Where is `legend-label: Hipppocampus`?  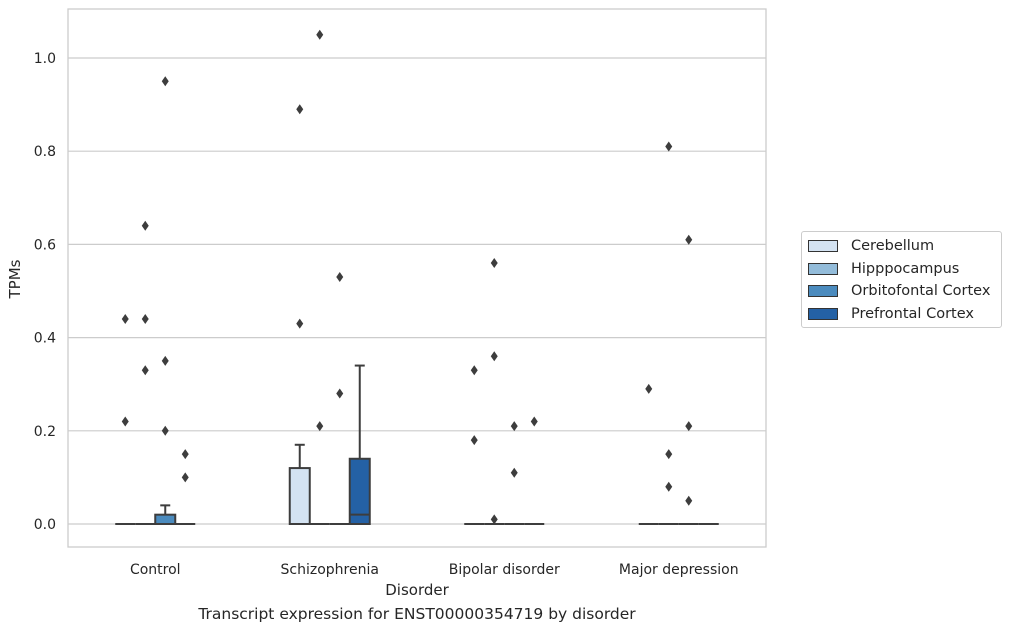 legend-label: Hipppocampus is located at coordinates (905, 268).